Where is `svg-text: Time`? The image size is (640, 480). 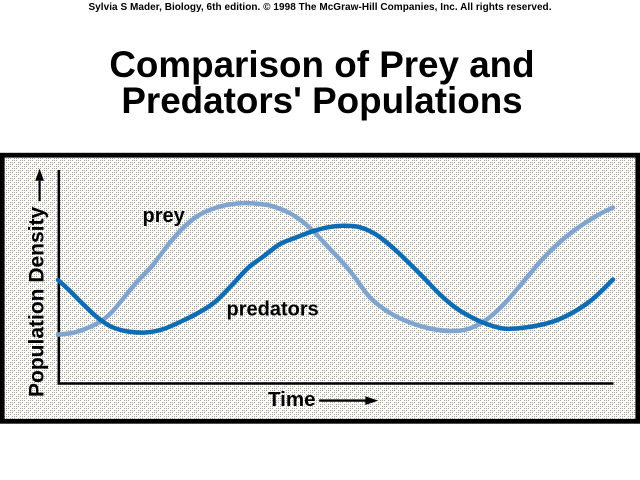 svg-text: Time is located at coordinates (291, 399).